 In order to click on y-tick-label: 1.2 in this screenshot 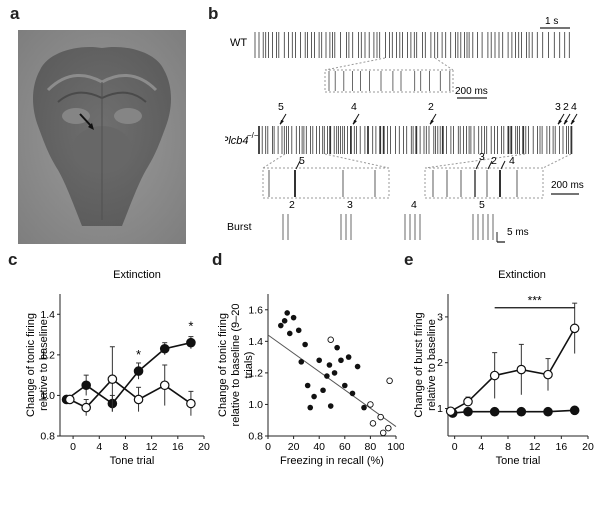, I will do `click(255, 373)`.